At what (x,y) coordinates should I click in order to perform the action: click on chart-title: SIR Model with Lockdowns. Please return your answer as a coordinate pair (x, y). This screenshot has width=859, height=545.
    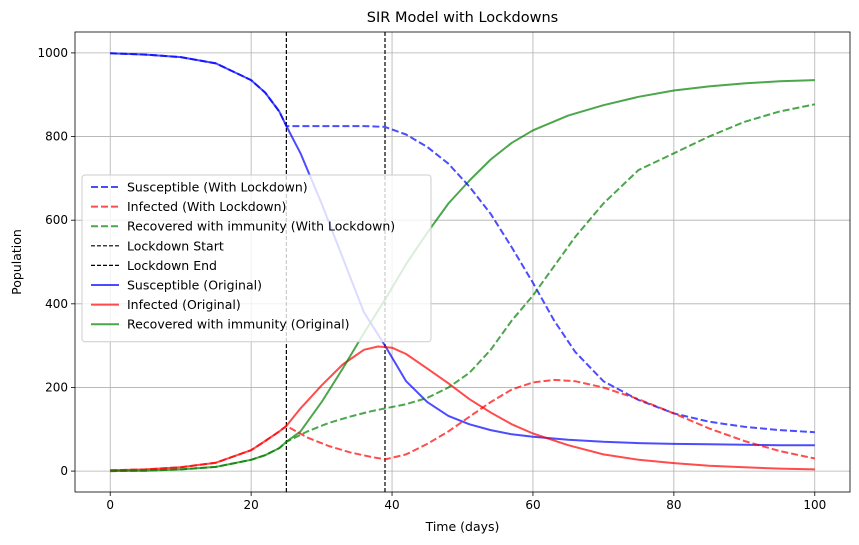
    Looking at the image, I should click on (462, 18).